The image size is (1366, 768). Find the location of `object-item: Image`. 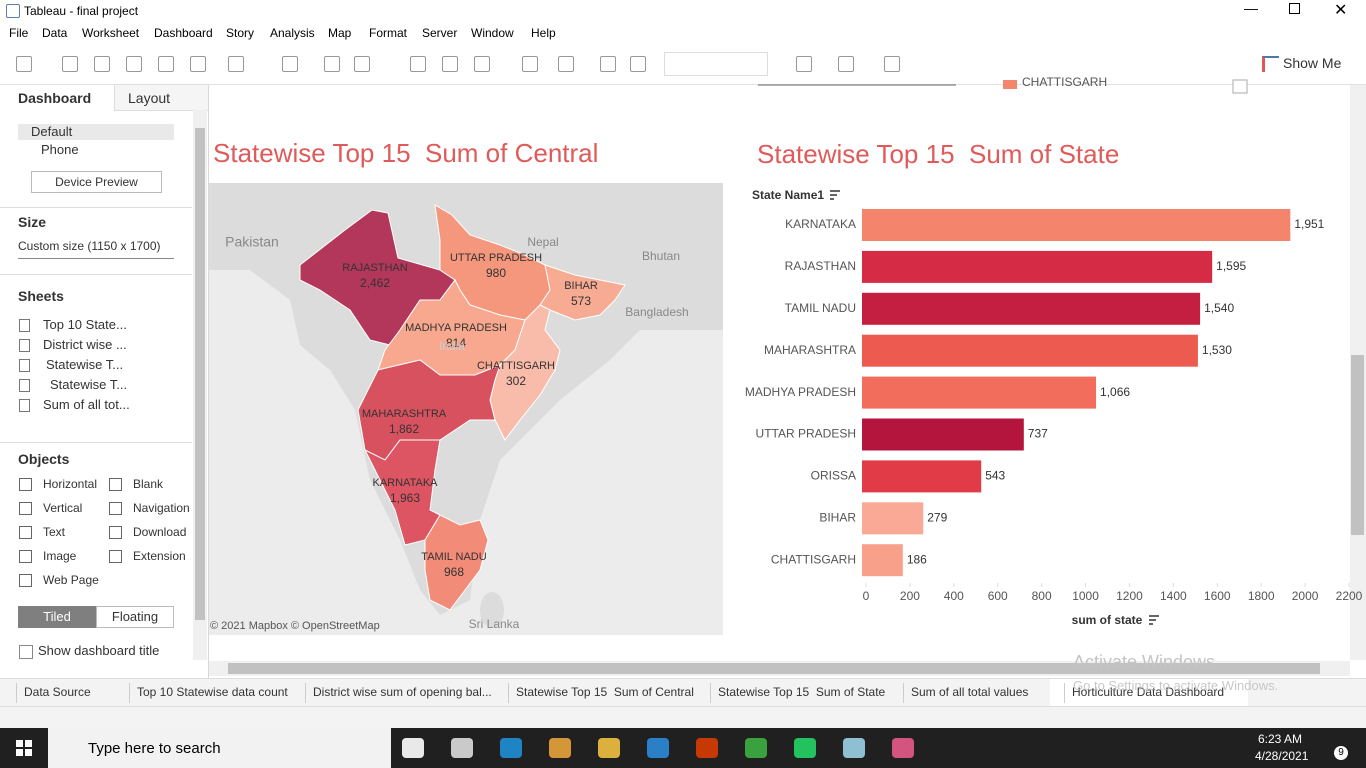

object-item: Image is located at coordinates (60, 556).